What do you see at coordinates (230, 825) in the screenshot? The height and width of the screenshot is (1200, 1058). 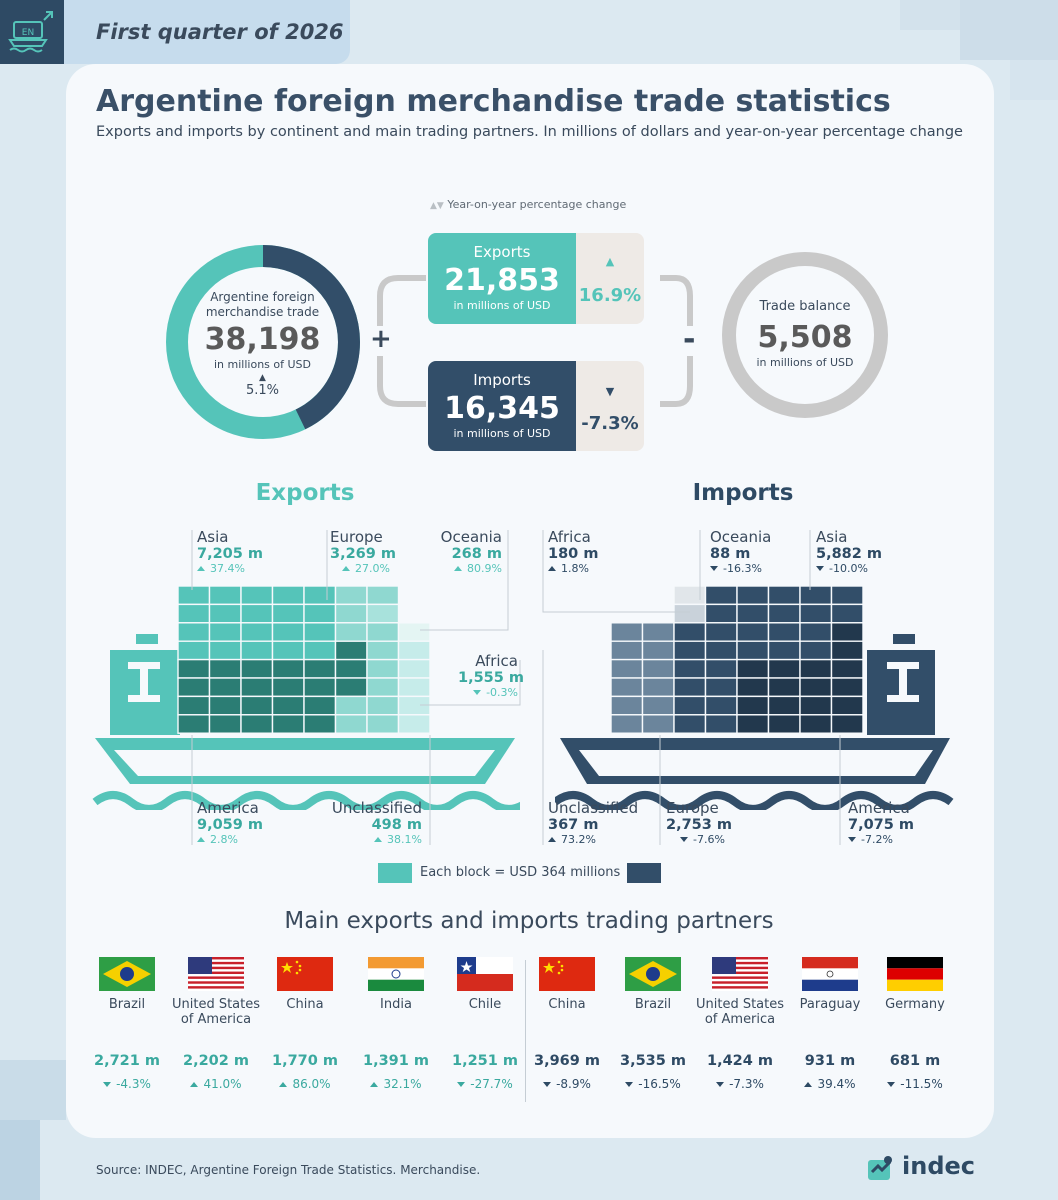 I see `region-value: 9,059 m` at bounding box center [230, 825].